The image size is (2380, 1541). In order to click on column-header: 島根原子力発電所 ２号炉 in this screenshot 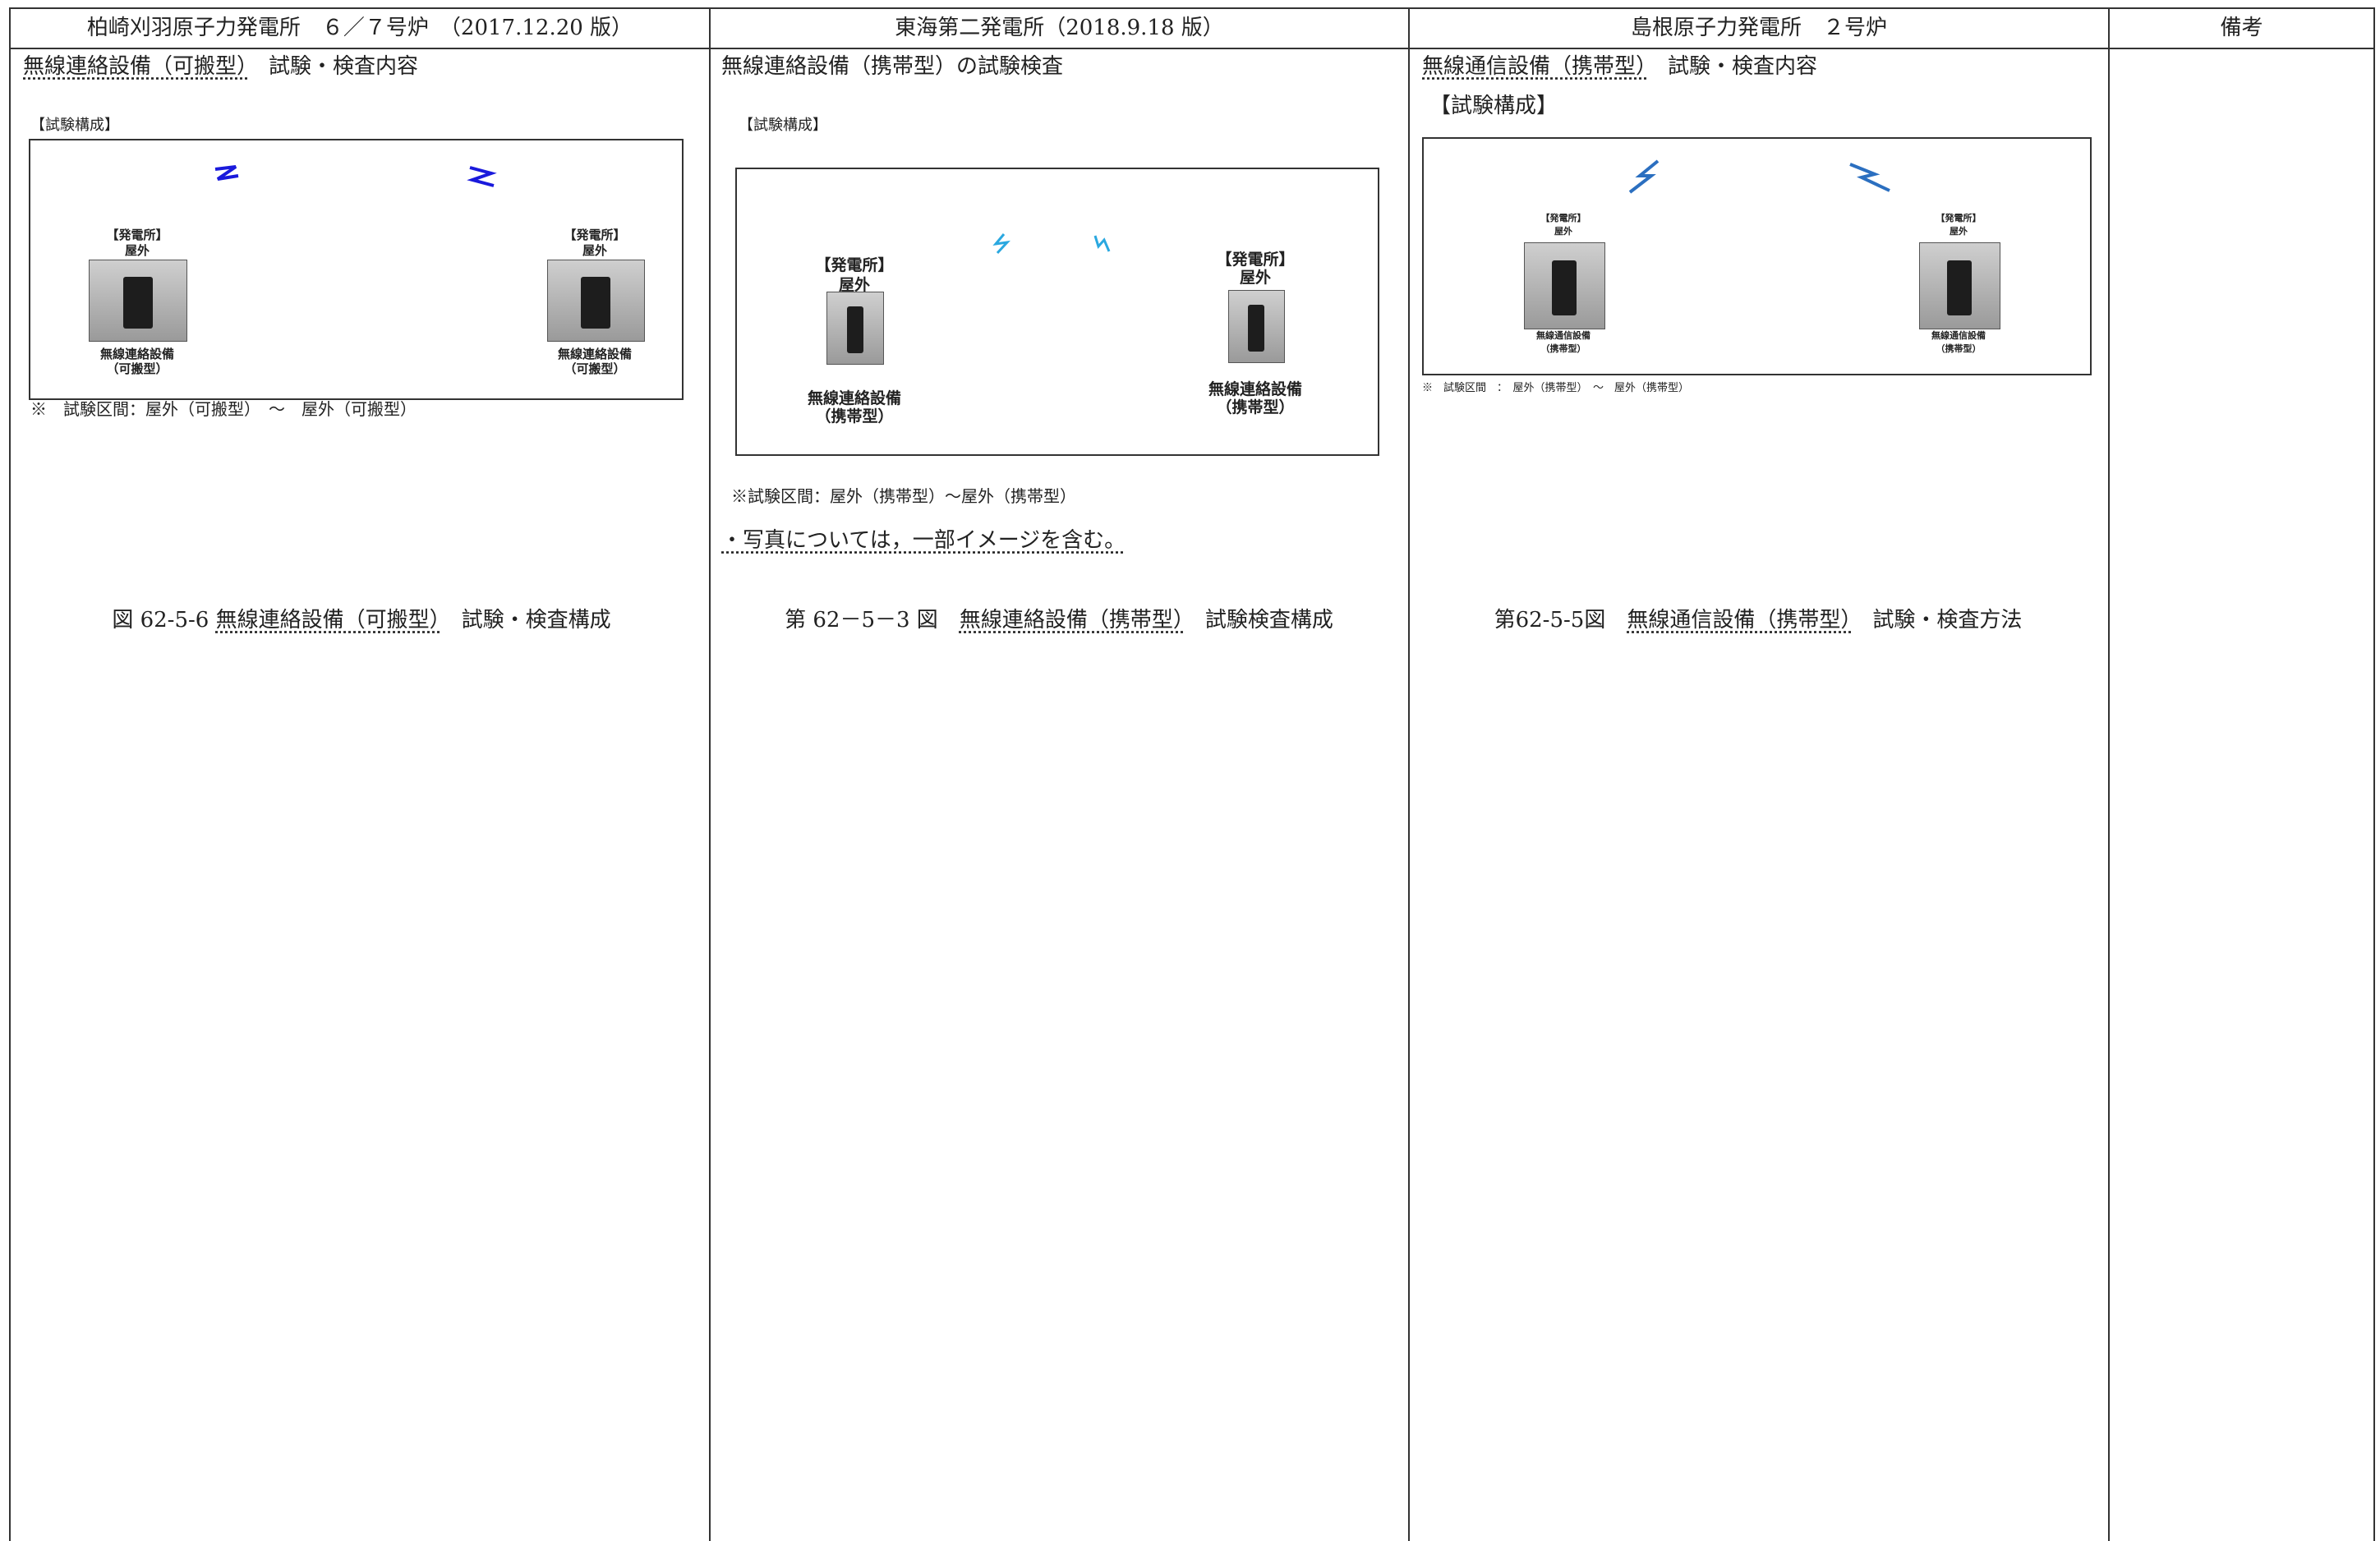, I will do `click(1758, 28)`.